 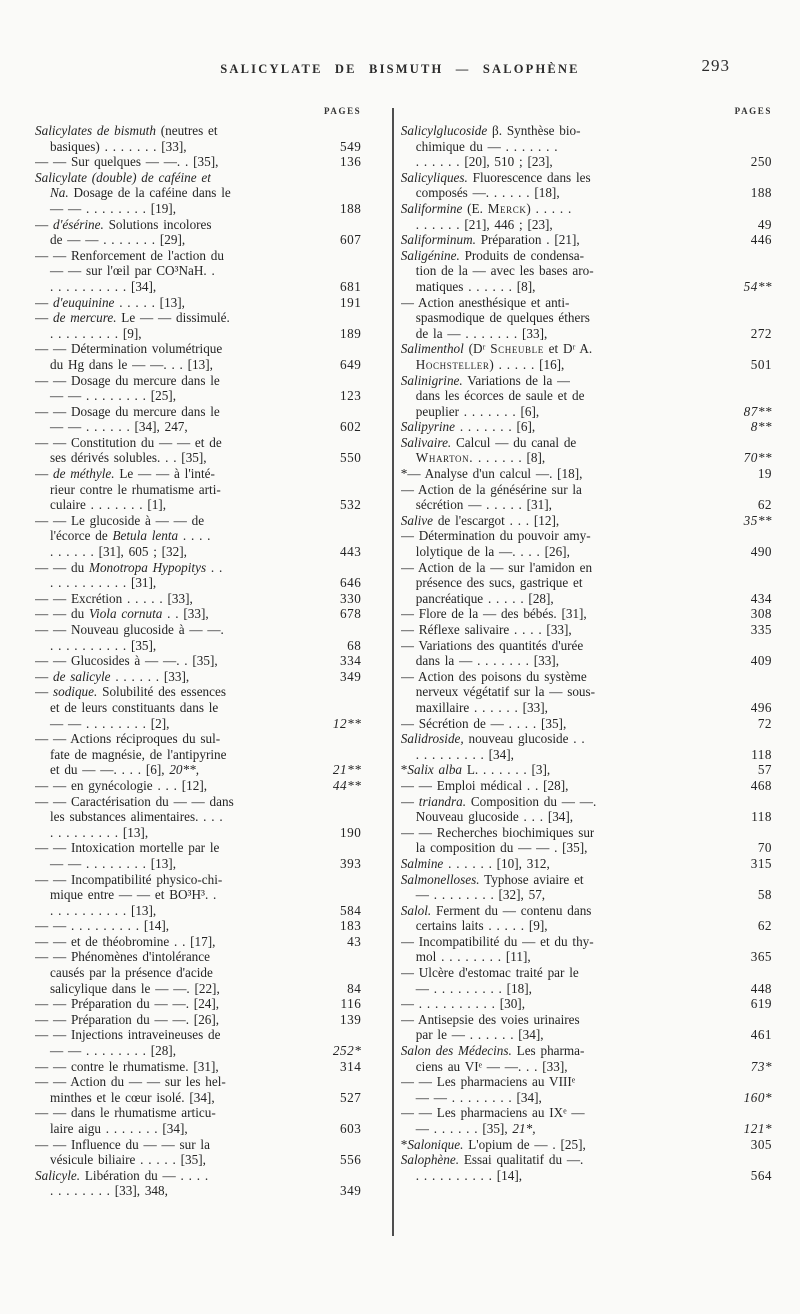 I want to click on entry-text: ciens au VIᵉ — —. . . [33],, so click(x=484, y=1067).